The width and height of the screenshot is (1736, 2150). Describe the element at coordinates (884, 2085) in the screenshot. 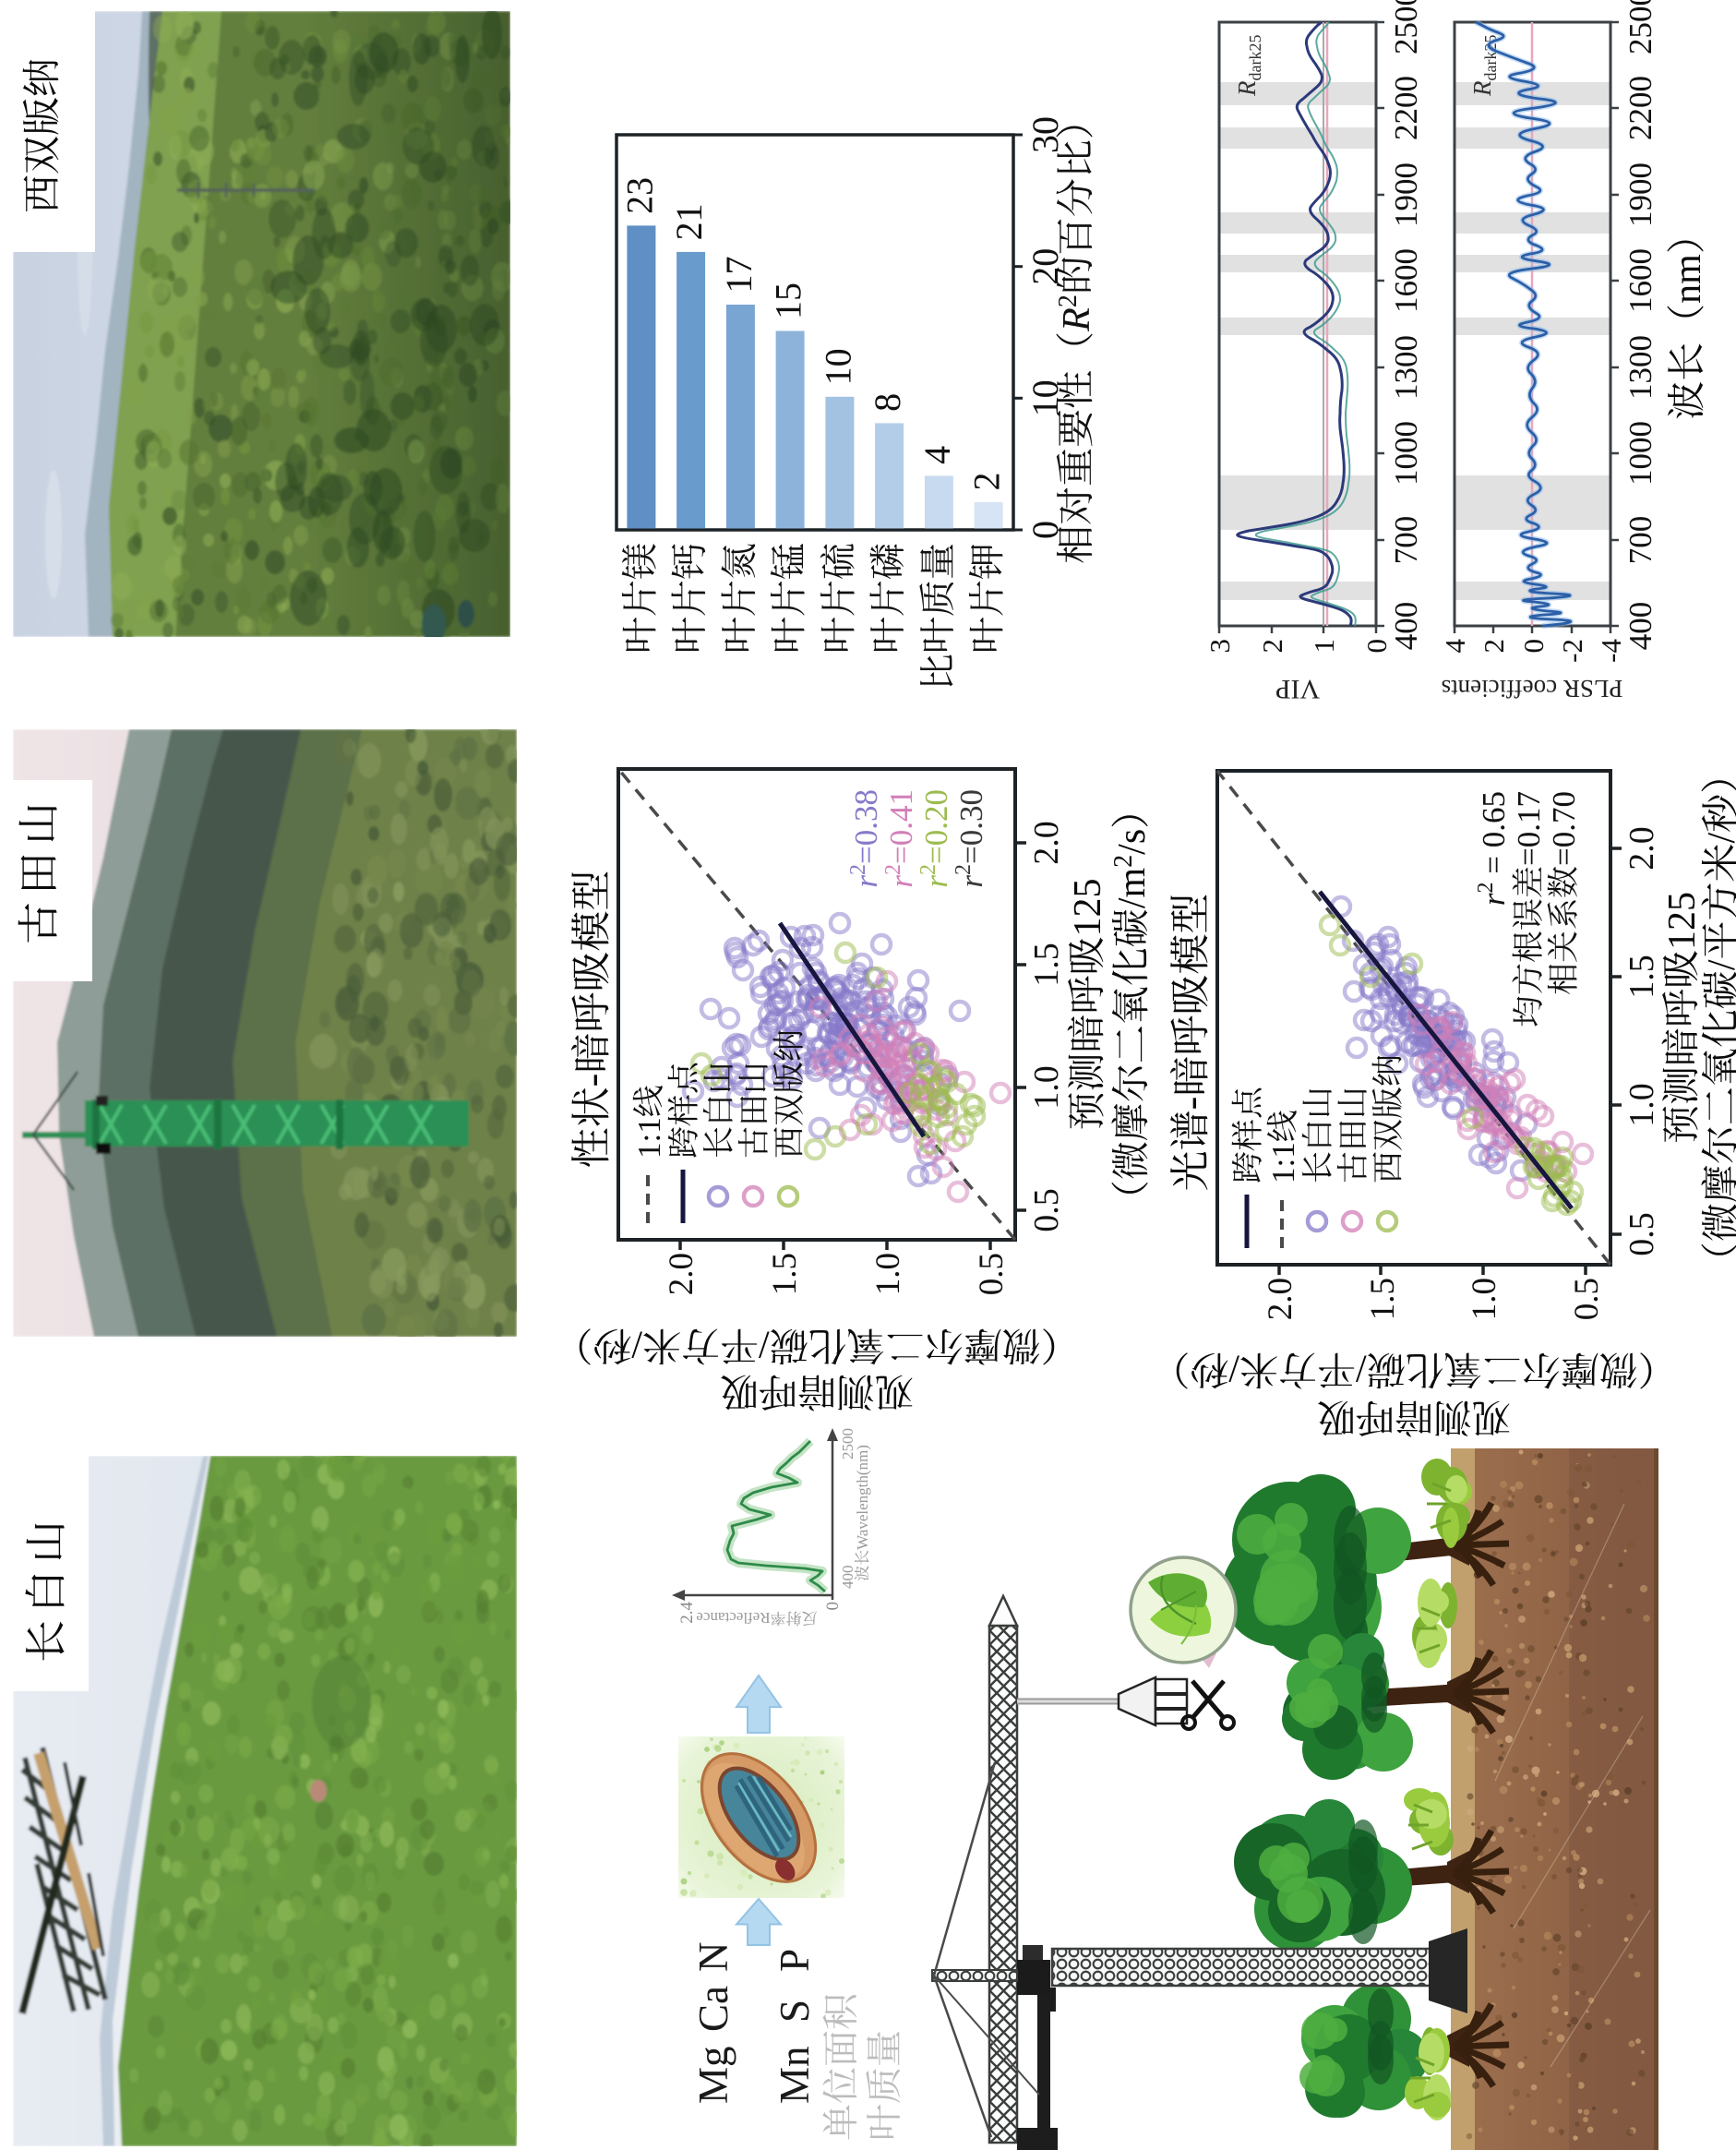

I see `svg-text: 叶质量` at that location.